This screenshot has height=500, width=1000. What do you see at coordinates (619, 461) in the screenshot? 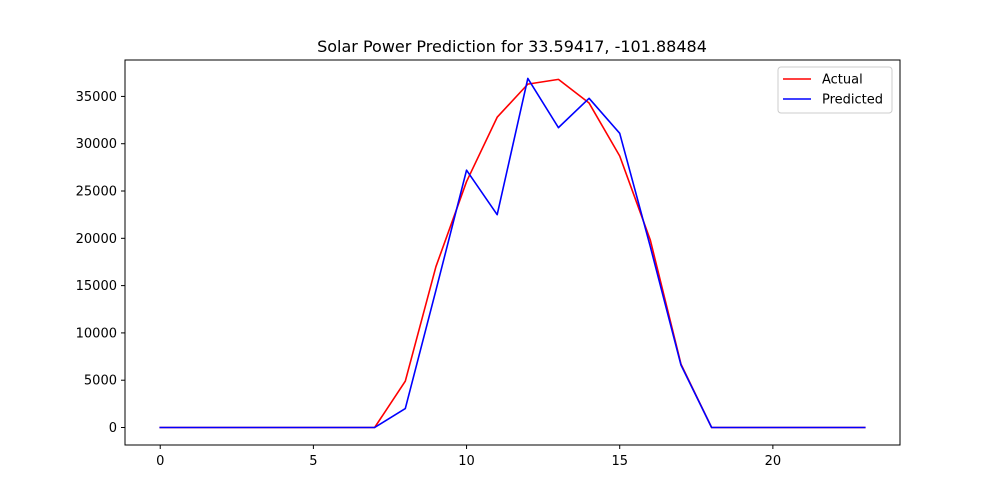
I see `x-tick-label: 15` at bounding box center [619, 461].